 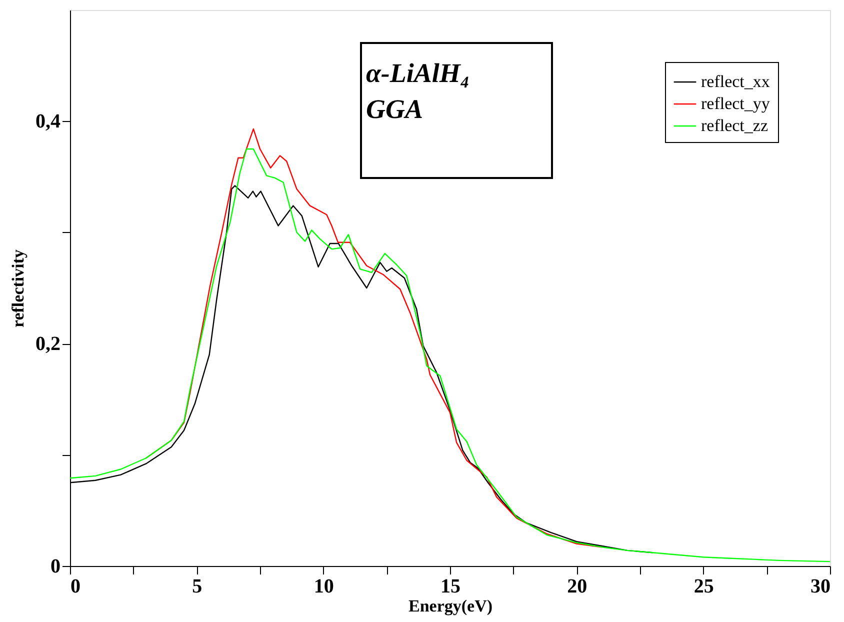 I want to click on y-tick-label: 0,4, so click(x=48, y=121).